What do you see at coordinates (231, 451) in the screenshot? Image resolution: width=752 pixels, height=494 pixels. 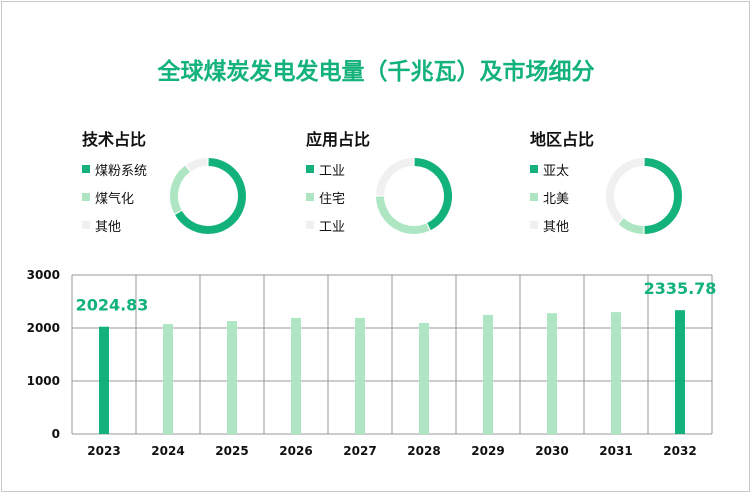 I see `x-tick-label: 2025` at bounding box center [231, 451].